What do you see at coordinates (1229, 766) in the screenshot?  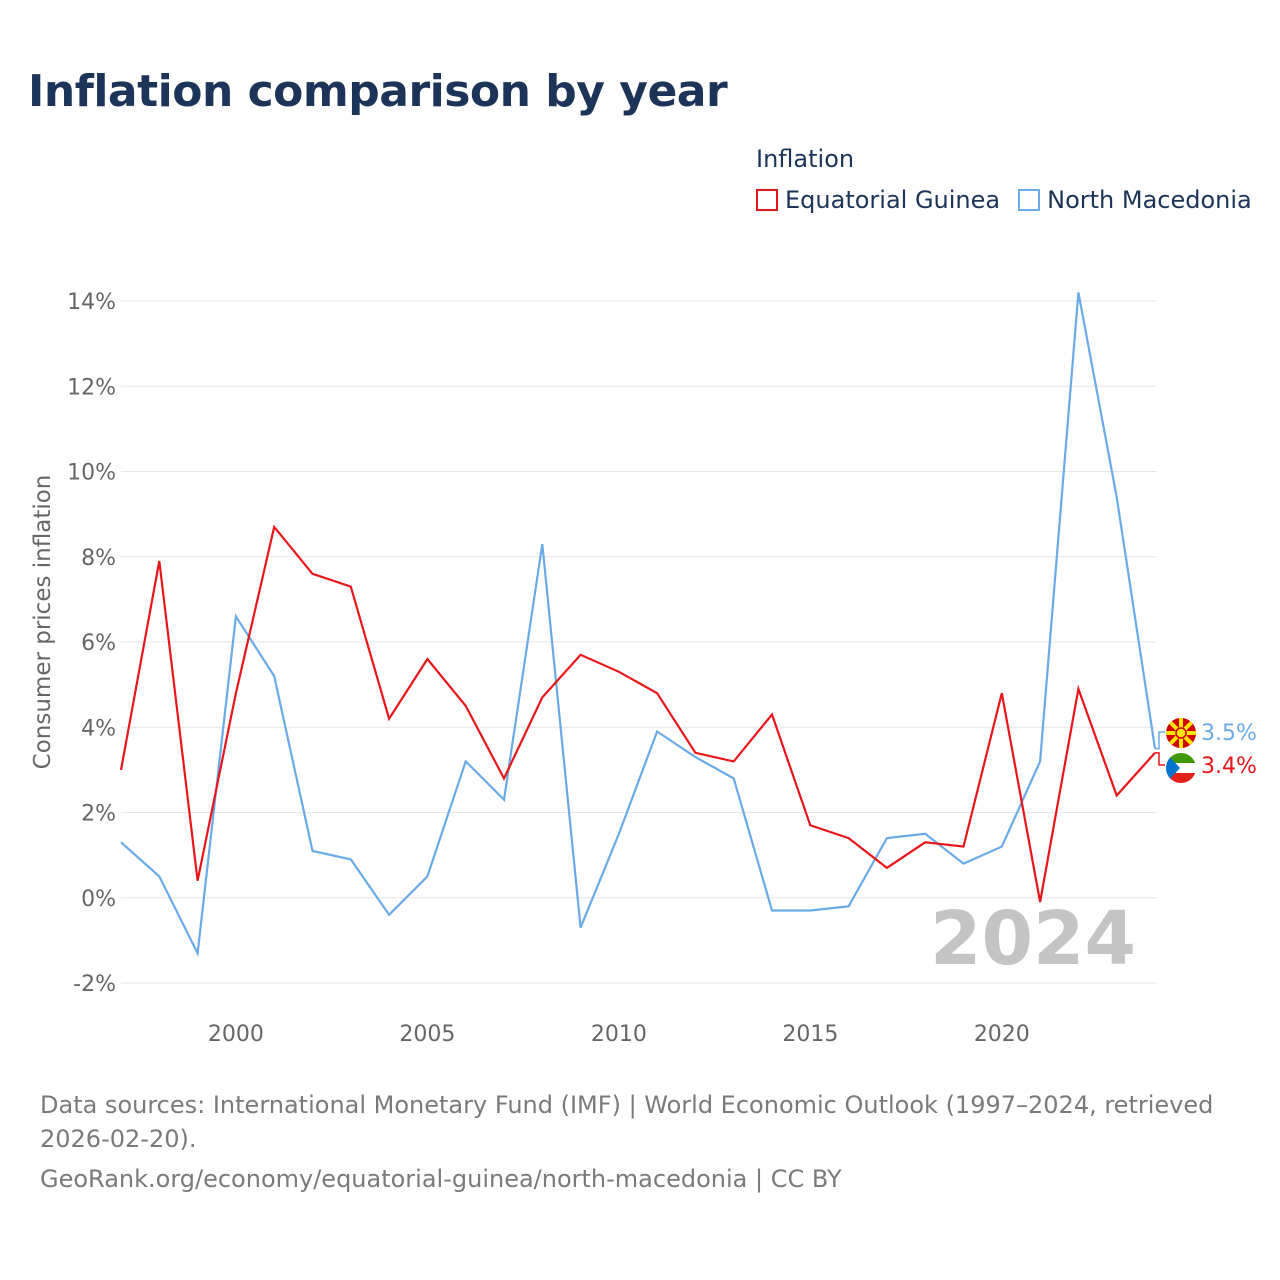 I see `end-value-label: 3.4%` at bounding box center [1229, 766].